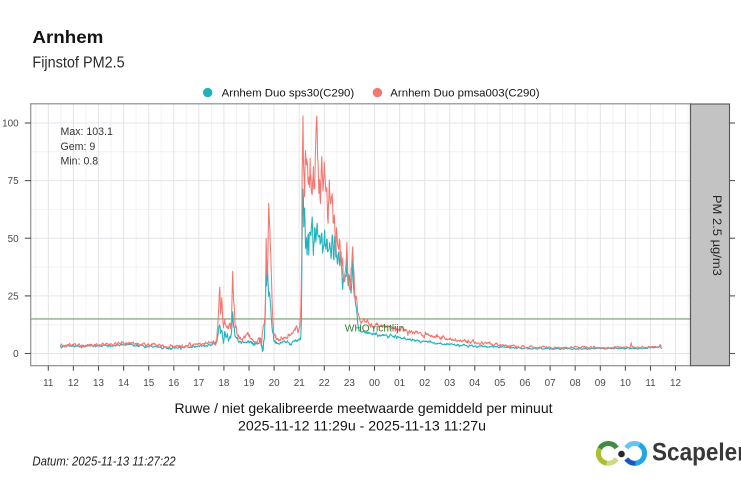 Image resolution: width=741 pixels, height=491 pixels. Describe the element at coordinates (550, 383) in the screenshot. I see `svg-text: 07` at that location.